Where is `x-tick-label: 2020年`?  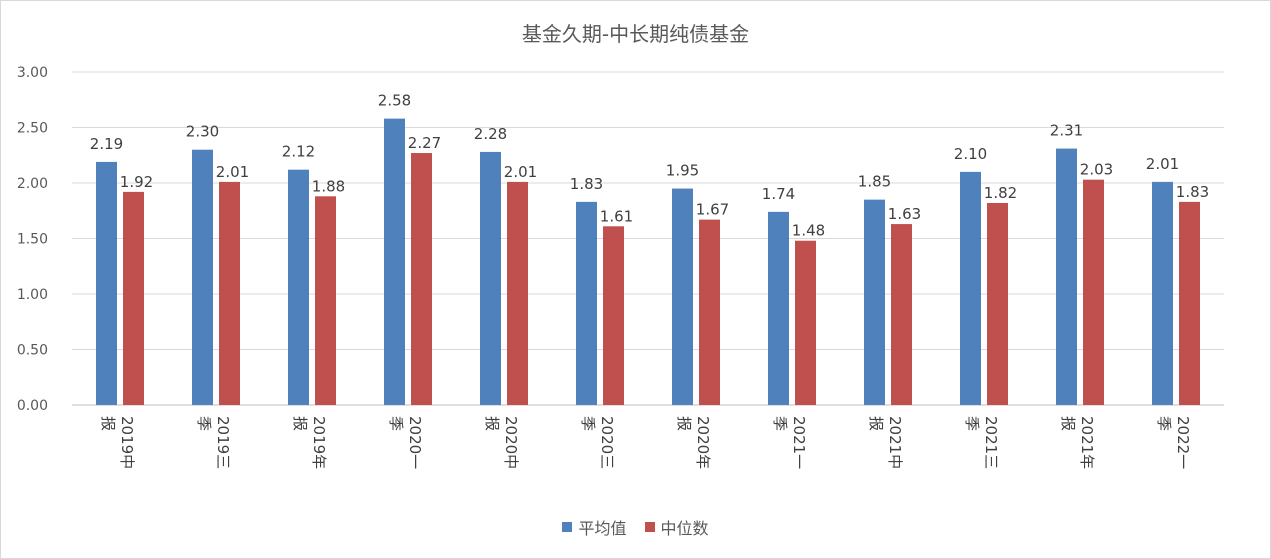
x-tick-label: 2020年 is located at coordinates (703, 442).